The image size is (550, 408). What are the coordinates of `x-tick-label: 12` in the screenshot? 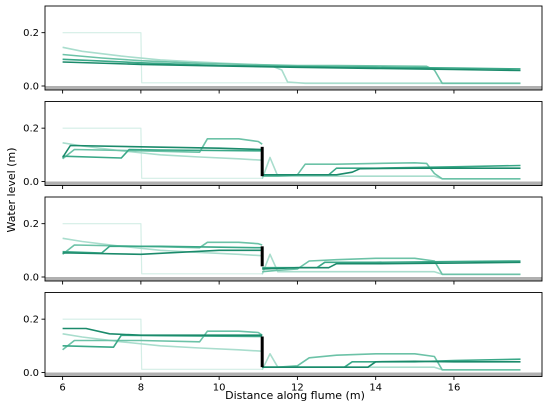 It's located at (297, 388).